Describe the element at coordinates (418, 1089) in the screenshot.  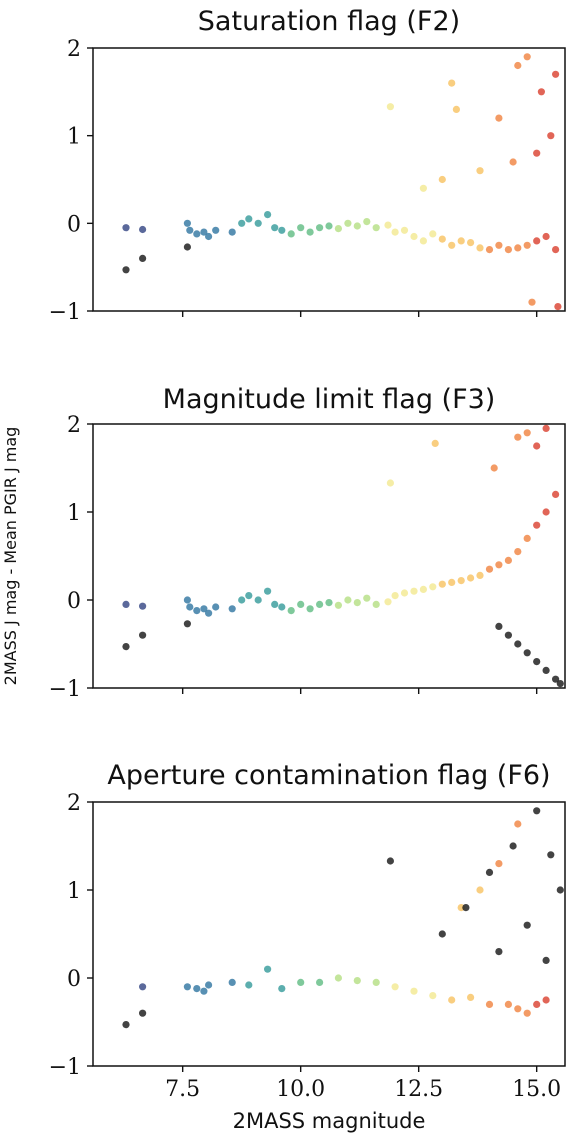
I see `x-tick-label: 12.5` at that location.